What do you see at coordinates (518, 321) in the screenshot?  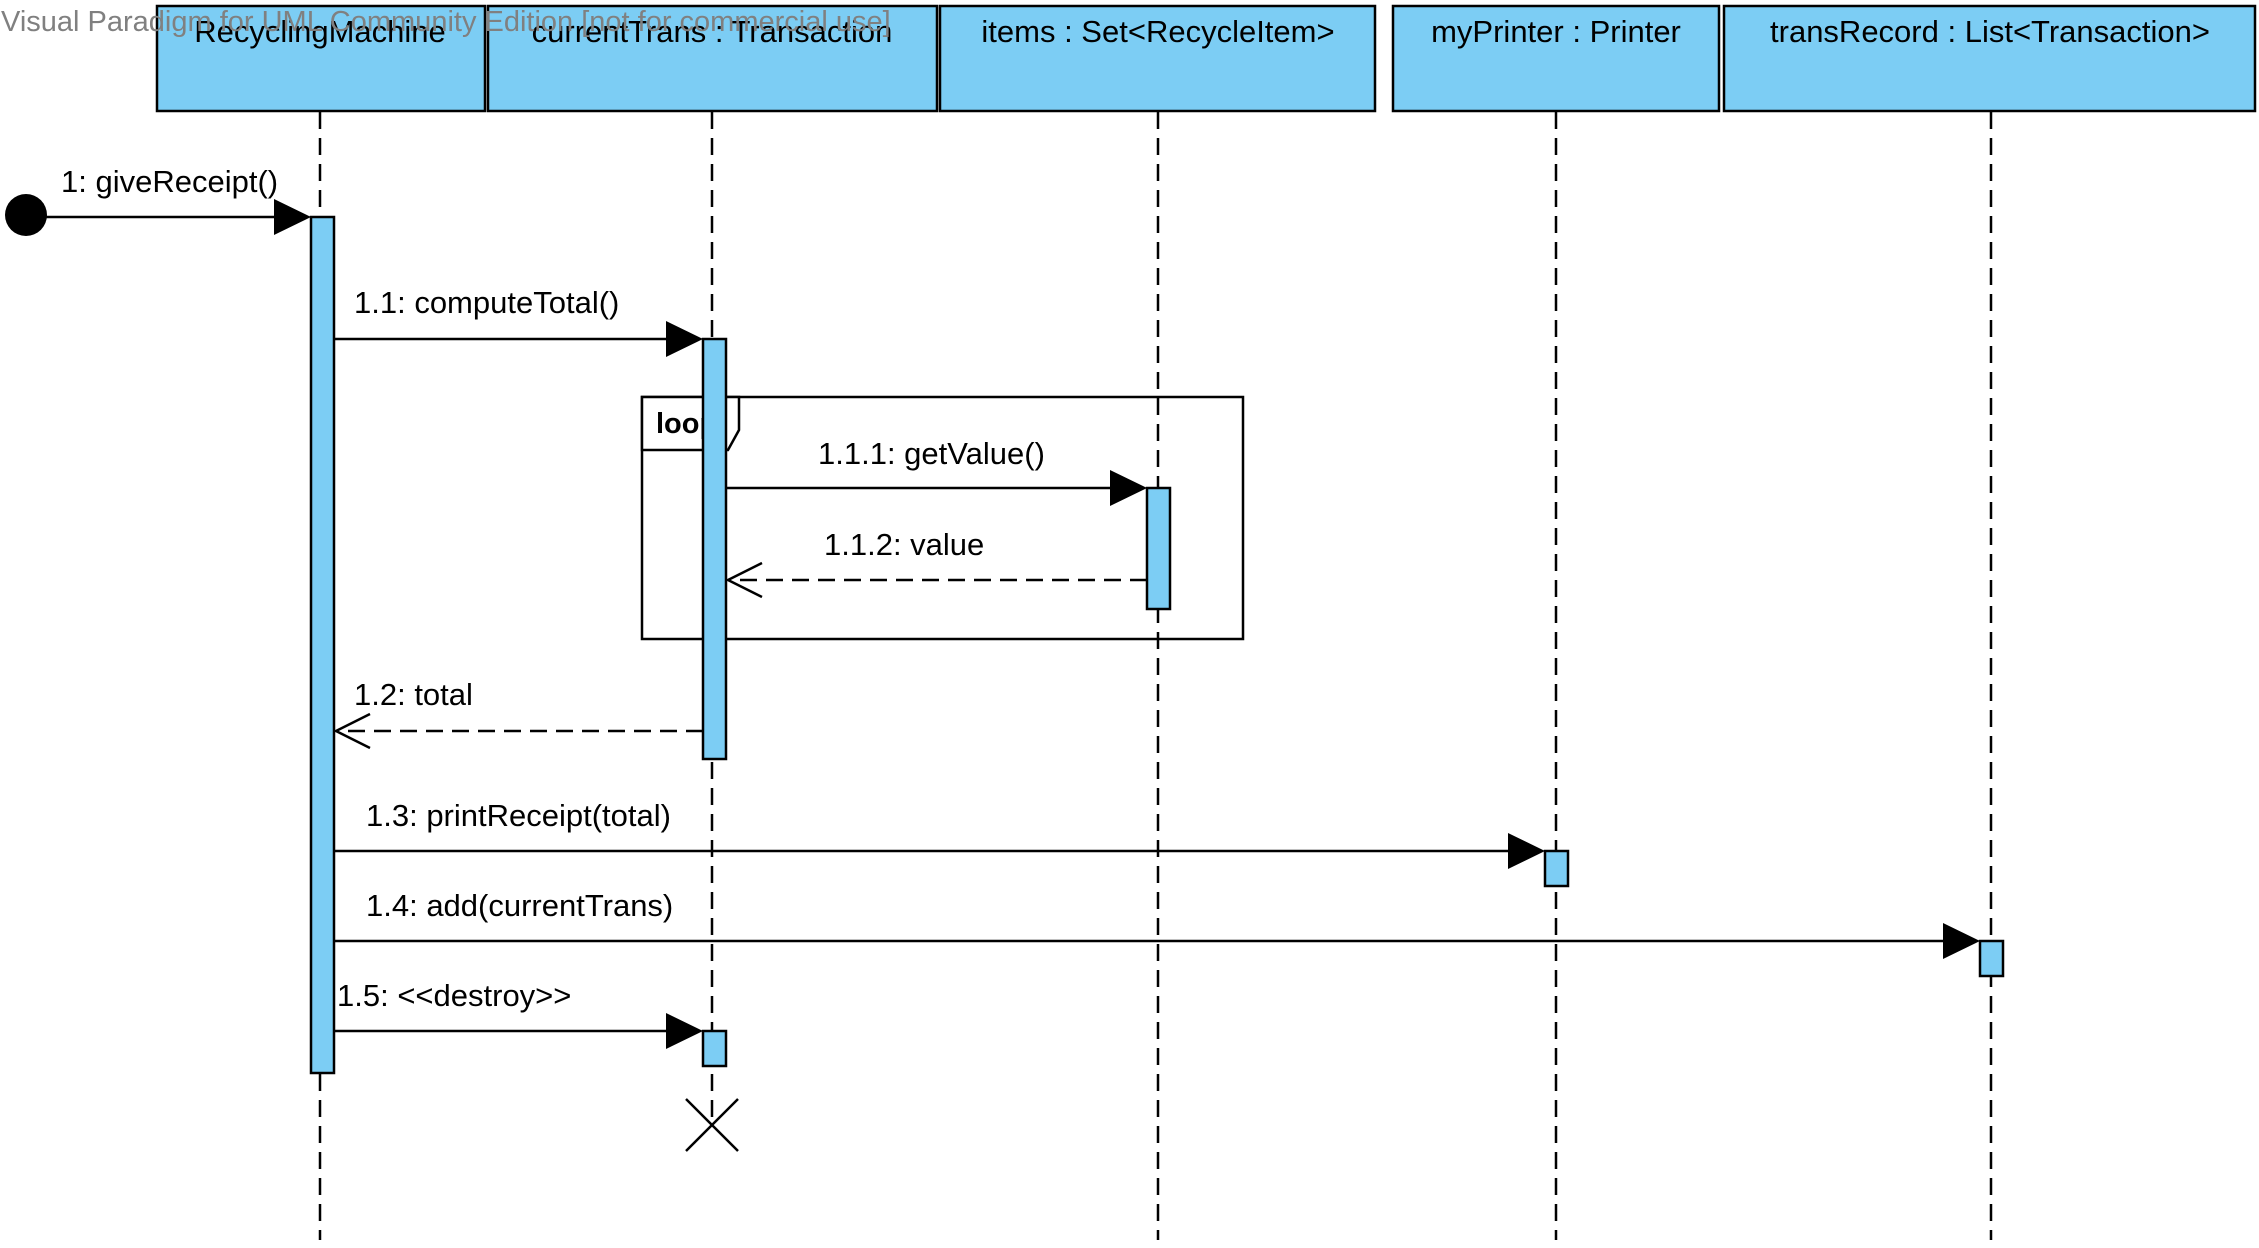 I see `message-1-1-compute-total: 1.1: computeTotal()` at bounding box center [518, 321].